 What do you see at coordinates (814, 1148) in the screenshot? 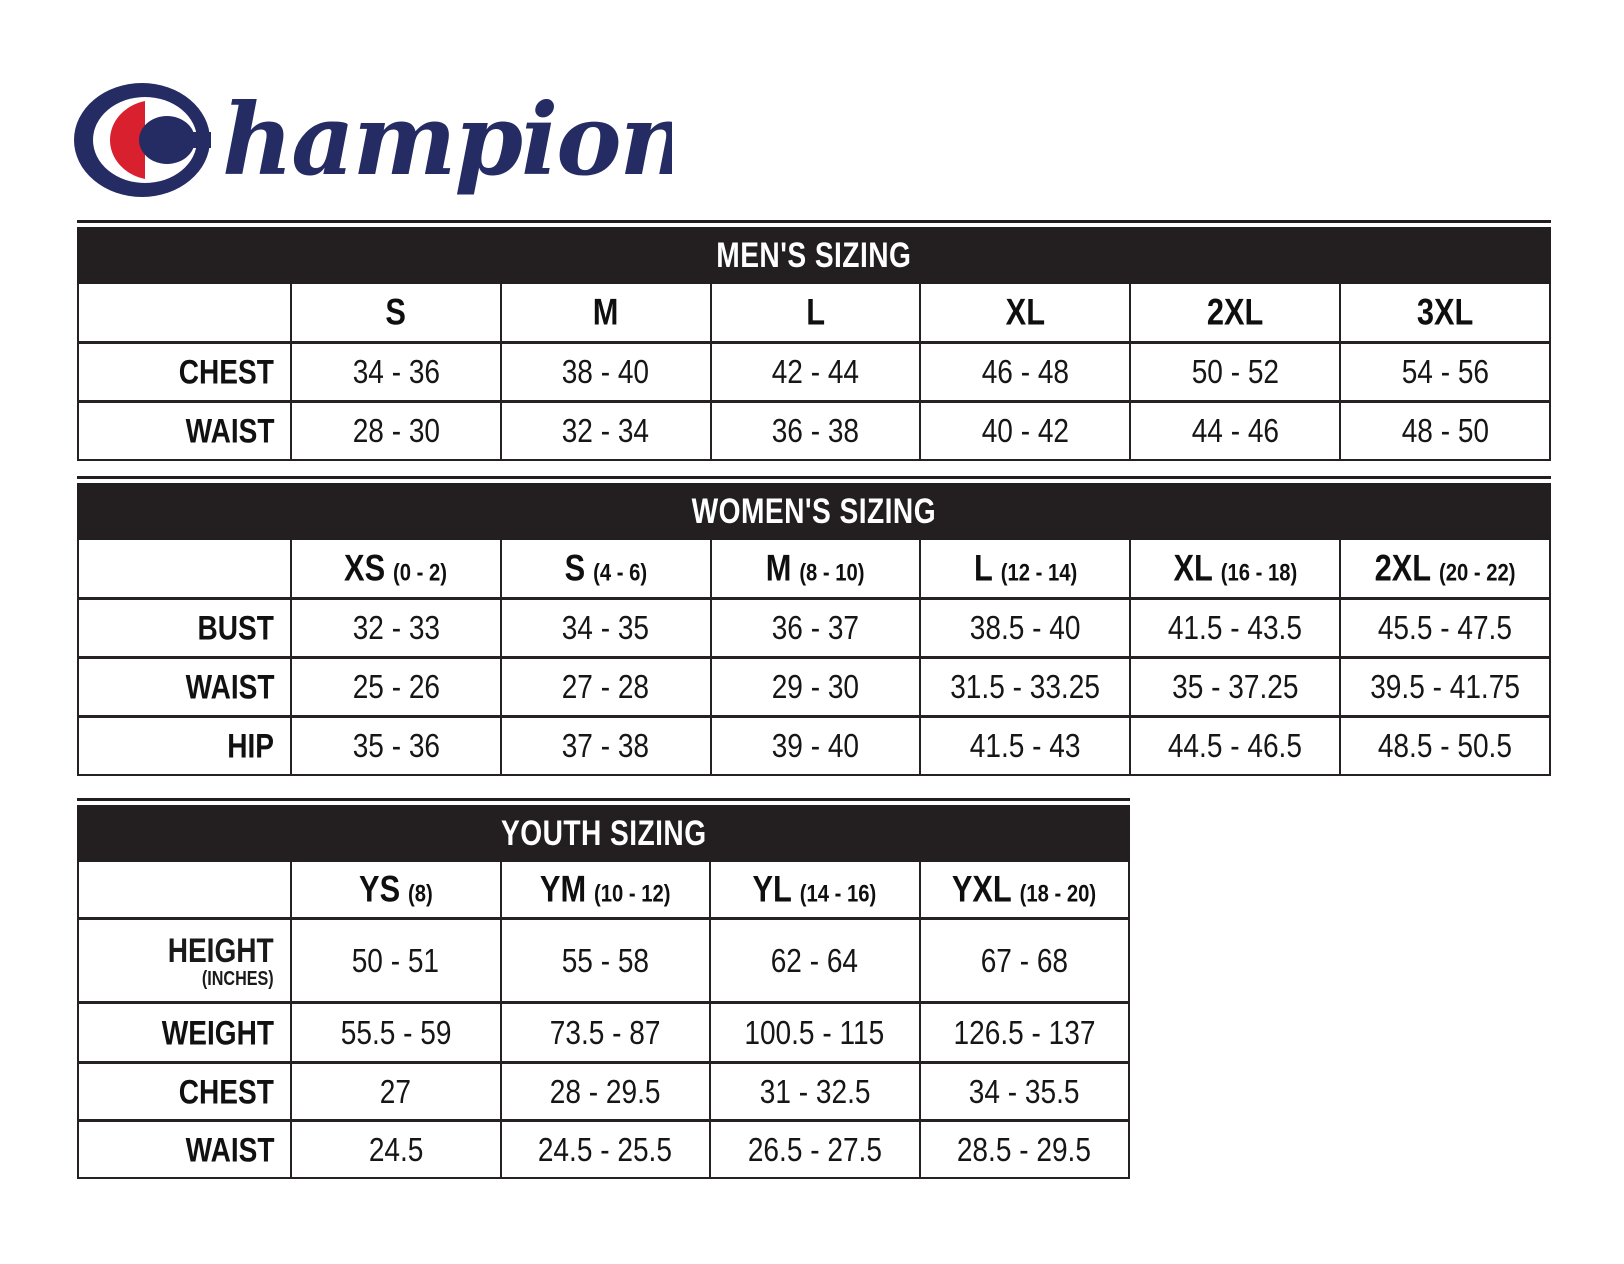
I see `measurement-cell: 26.5 - 27.5` at bounding box center [814, 1148].